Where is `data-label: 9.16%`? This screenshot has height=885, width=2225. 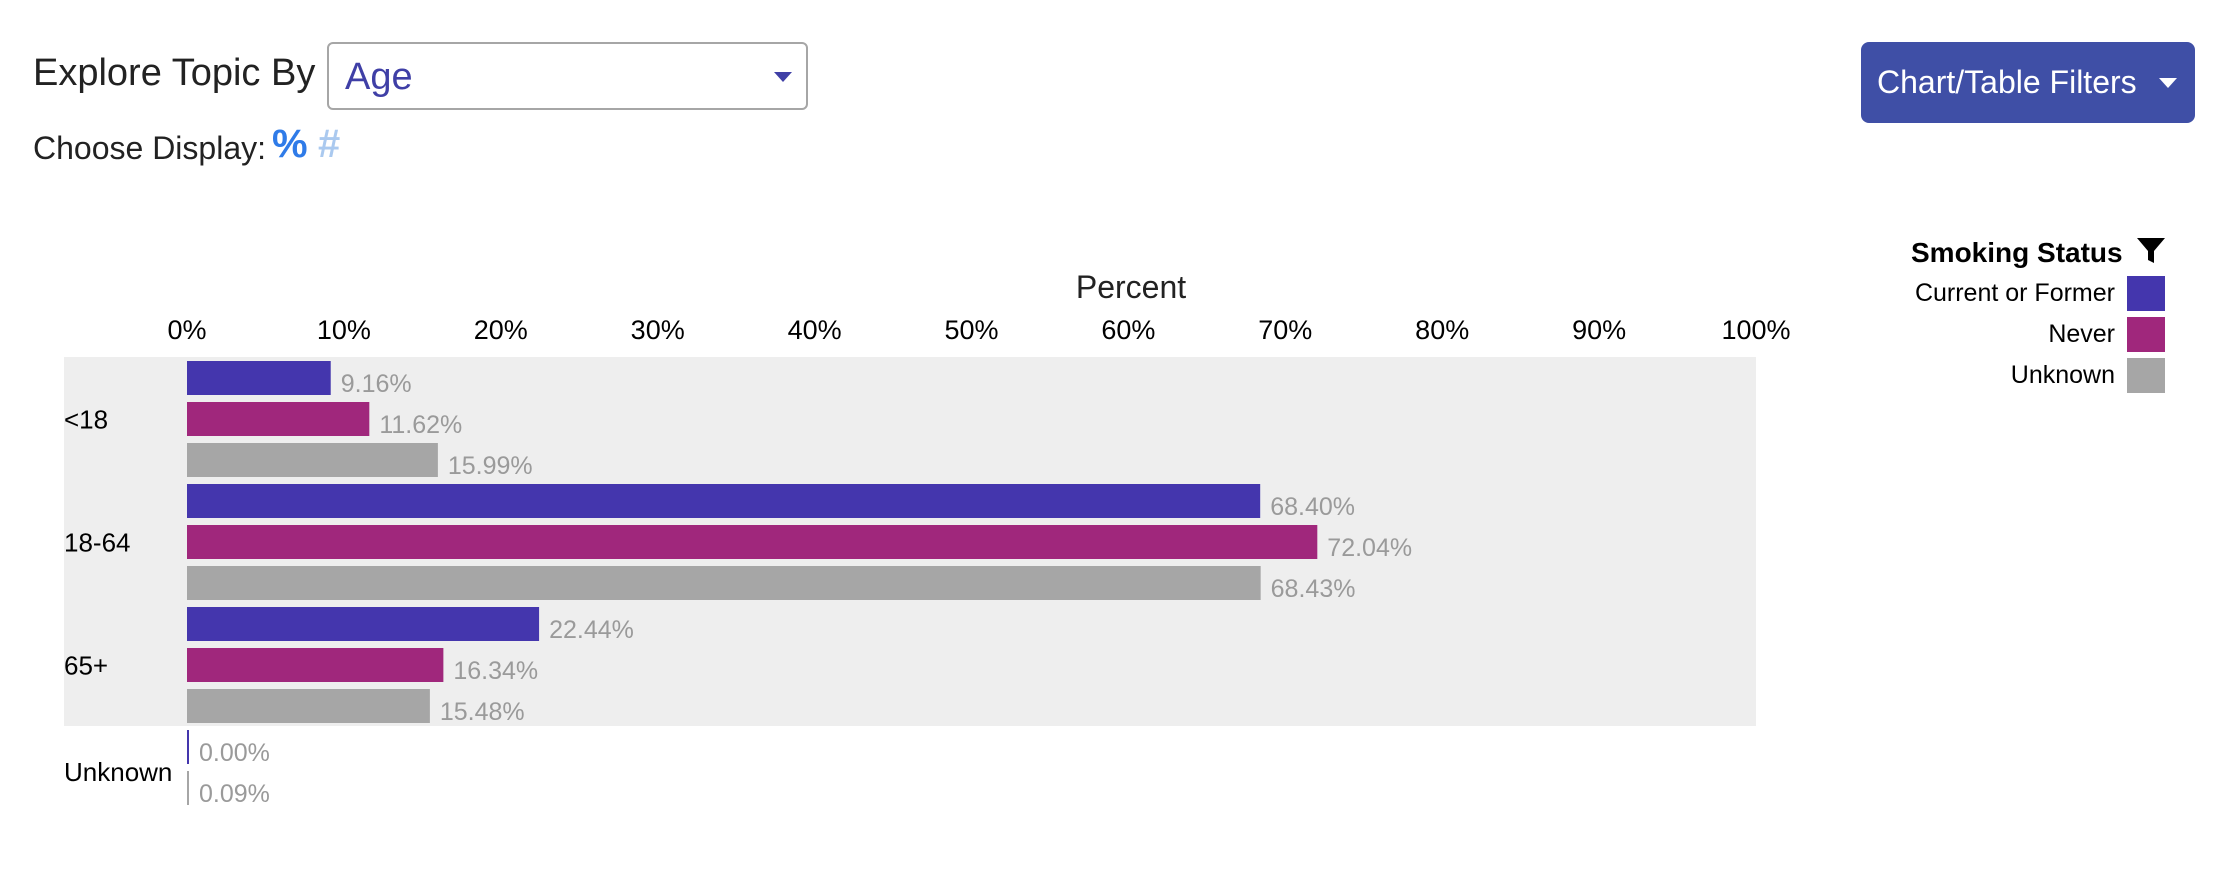
data-label: 9.16% is located at coordinates (376, 384).